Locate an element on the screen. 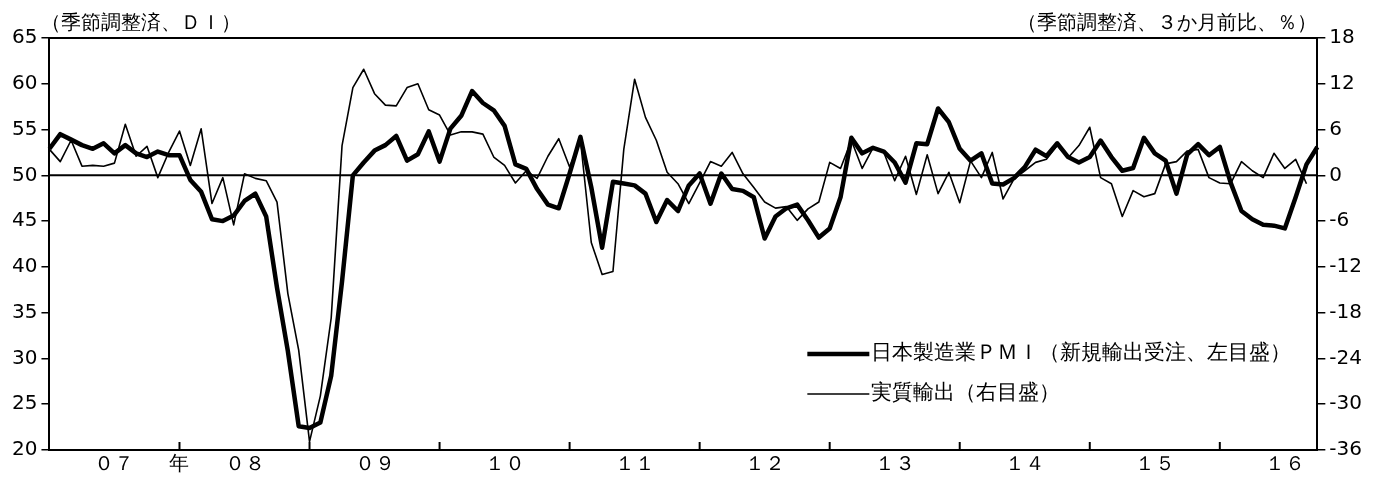 The image size is (1380, 488). y-tick-label: 25 is located at coordinates (25, 402).